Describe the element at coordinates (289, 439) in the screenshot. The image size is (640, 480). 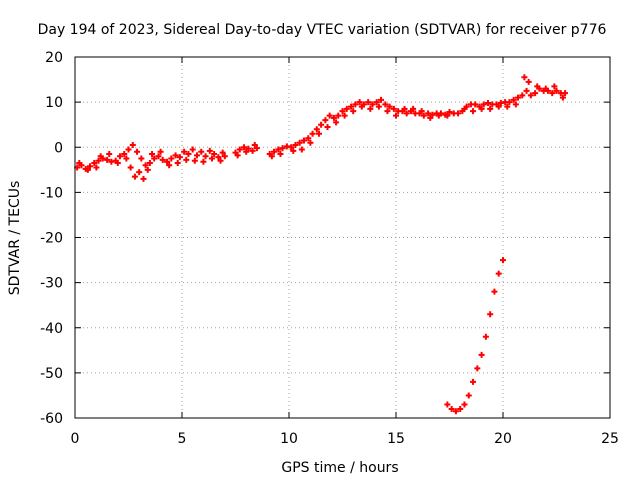
I see `x-tick-label: 10` at that location.